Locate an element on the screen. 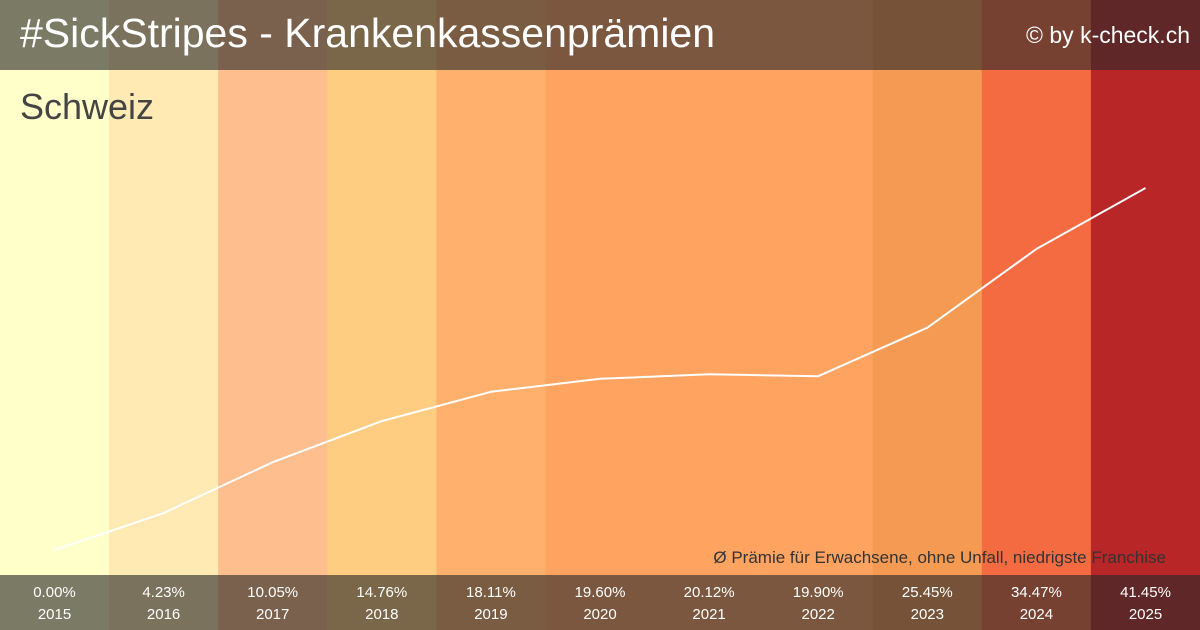 This screenshot has width=1200, height=630. stripe-2022 is located at coordinates (818, 315).